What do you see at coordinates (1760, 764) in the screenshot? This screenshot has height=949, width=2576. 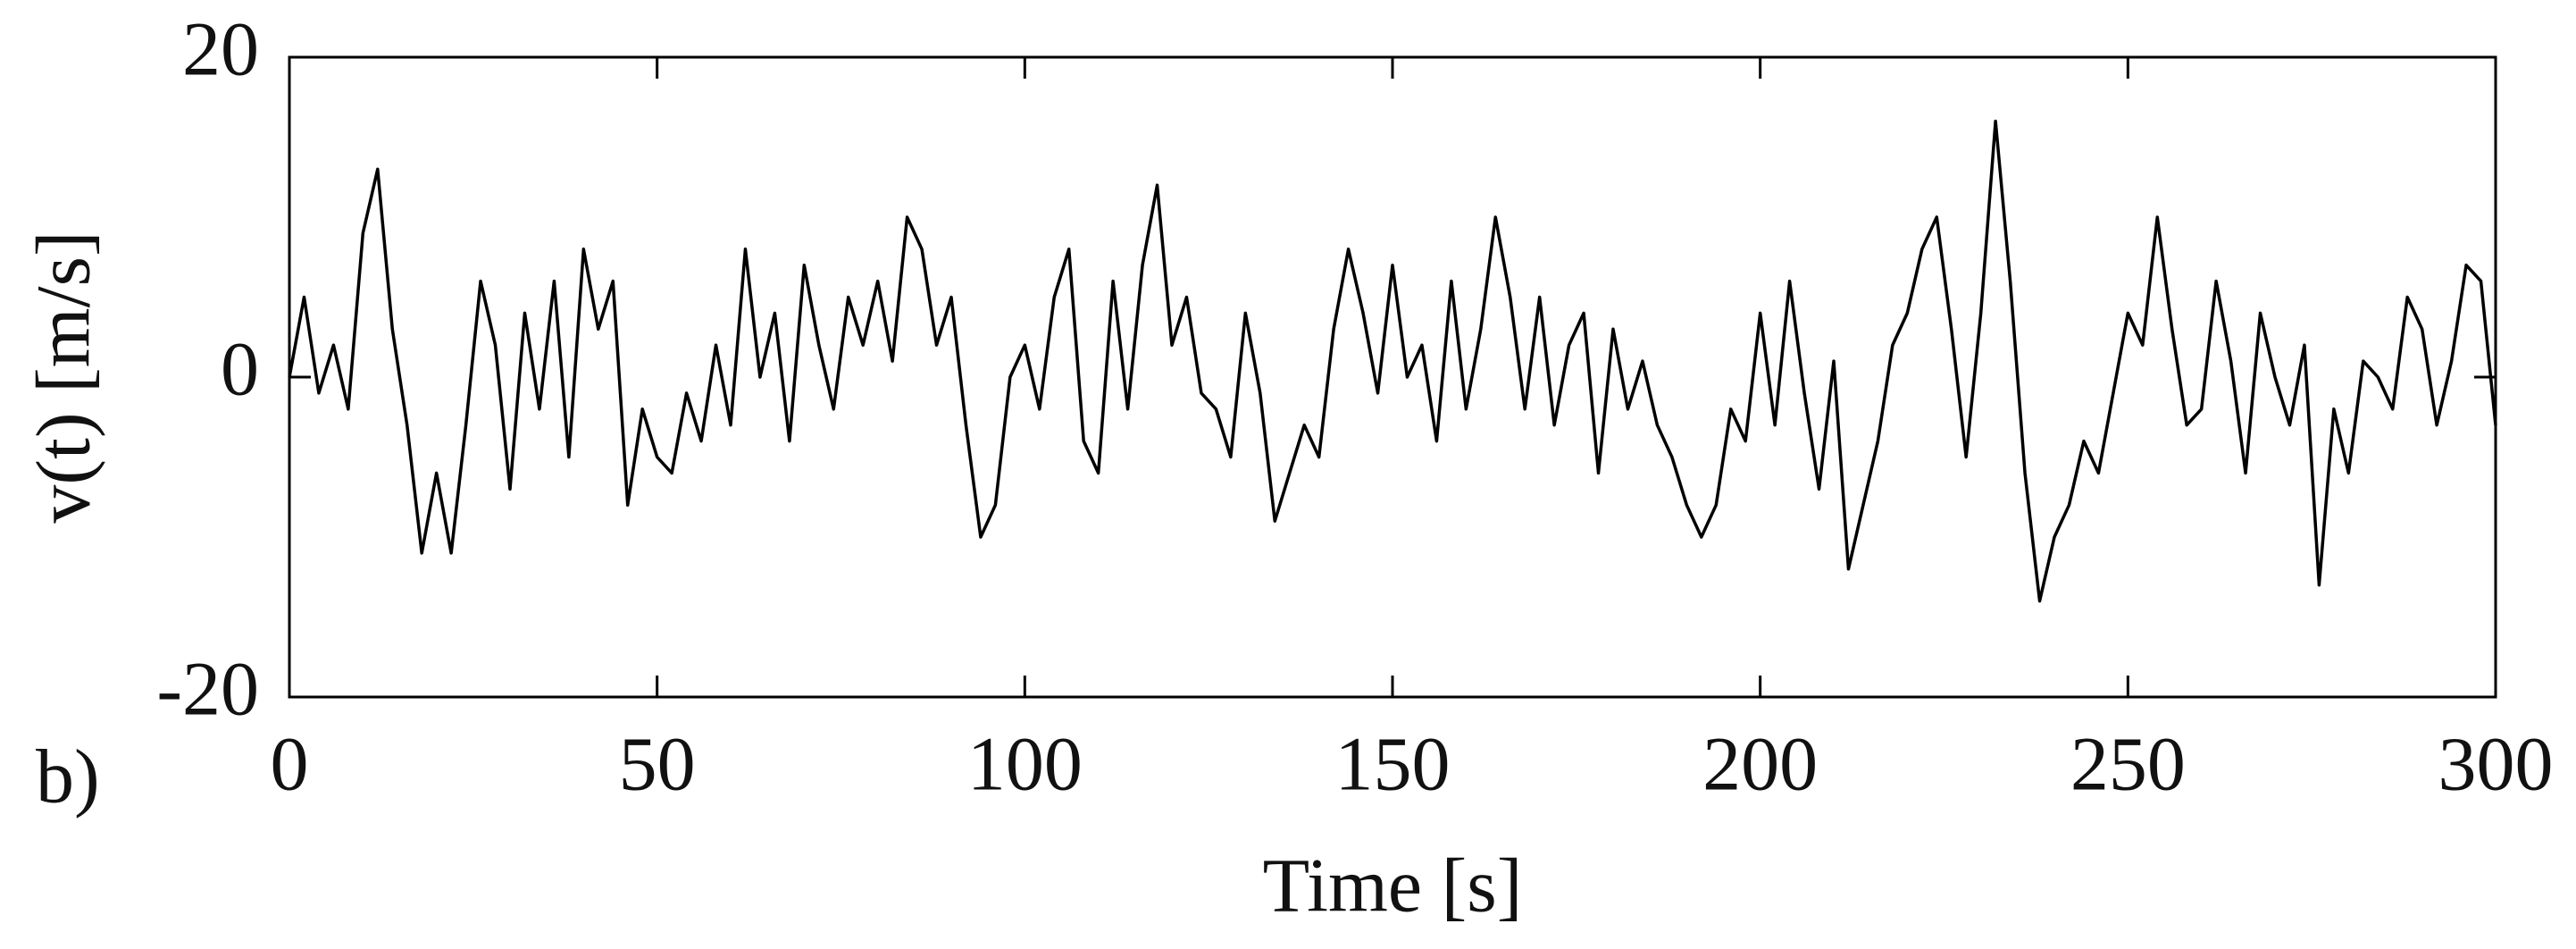 I see `x-tick-label: 200` at bounding box center [1760, 764].